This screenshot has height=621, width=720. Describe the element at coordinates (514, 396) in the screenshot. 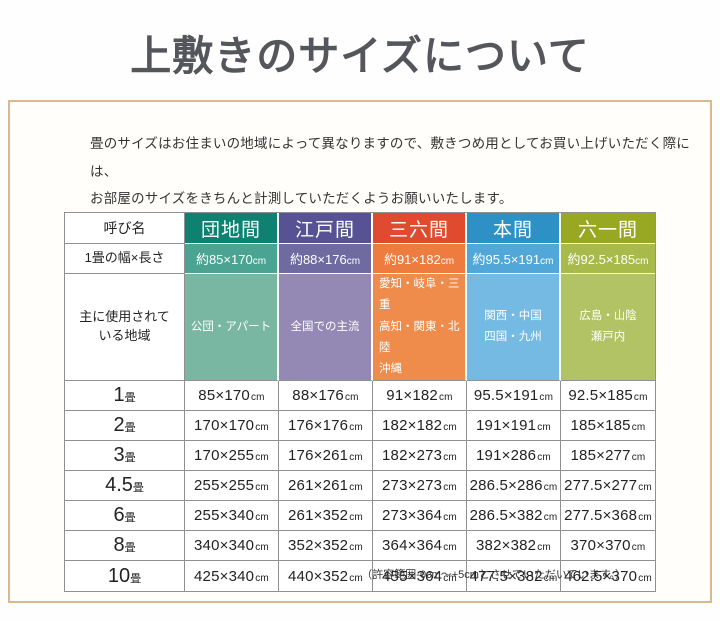

I see `size-value-cell-1-4: 95.5×191cm` at that location.